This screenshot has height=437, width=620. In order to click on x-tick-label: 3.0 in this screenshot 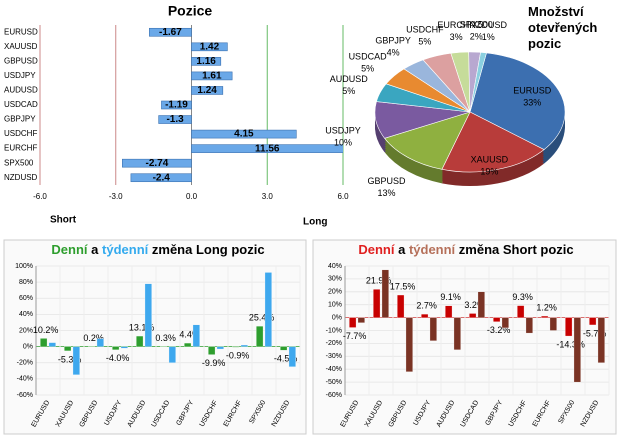, I will do `click(268, 196)`.